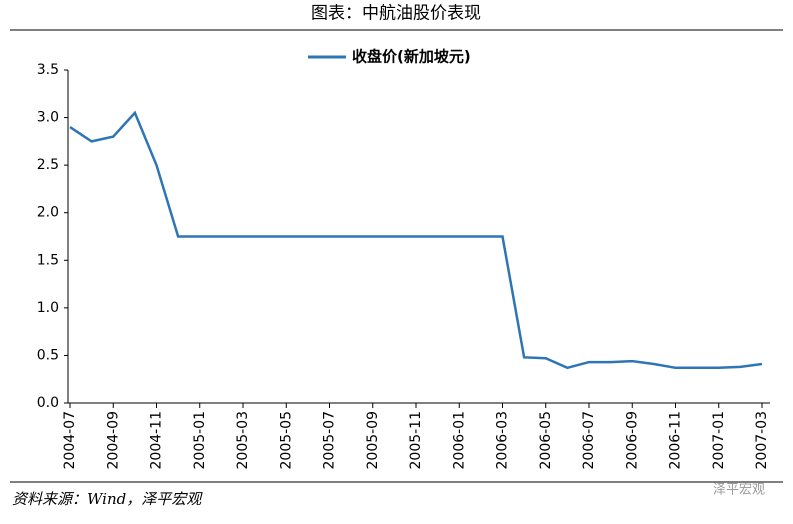  Describe the element at coordinates (676, 440) in the screenshot. I see `x-tick-label: 2006-11` at that location.